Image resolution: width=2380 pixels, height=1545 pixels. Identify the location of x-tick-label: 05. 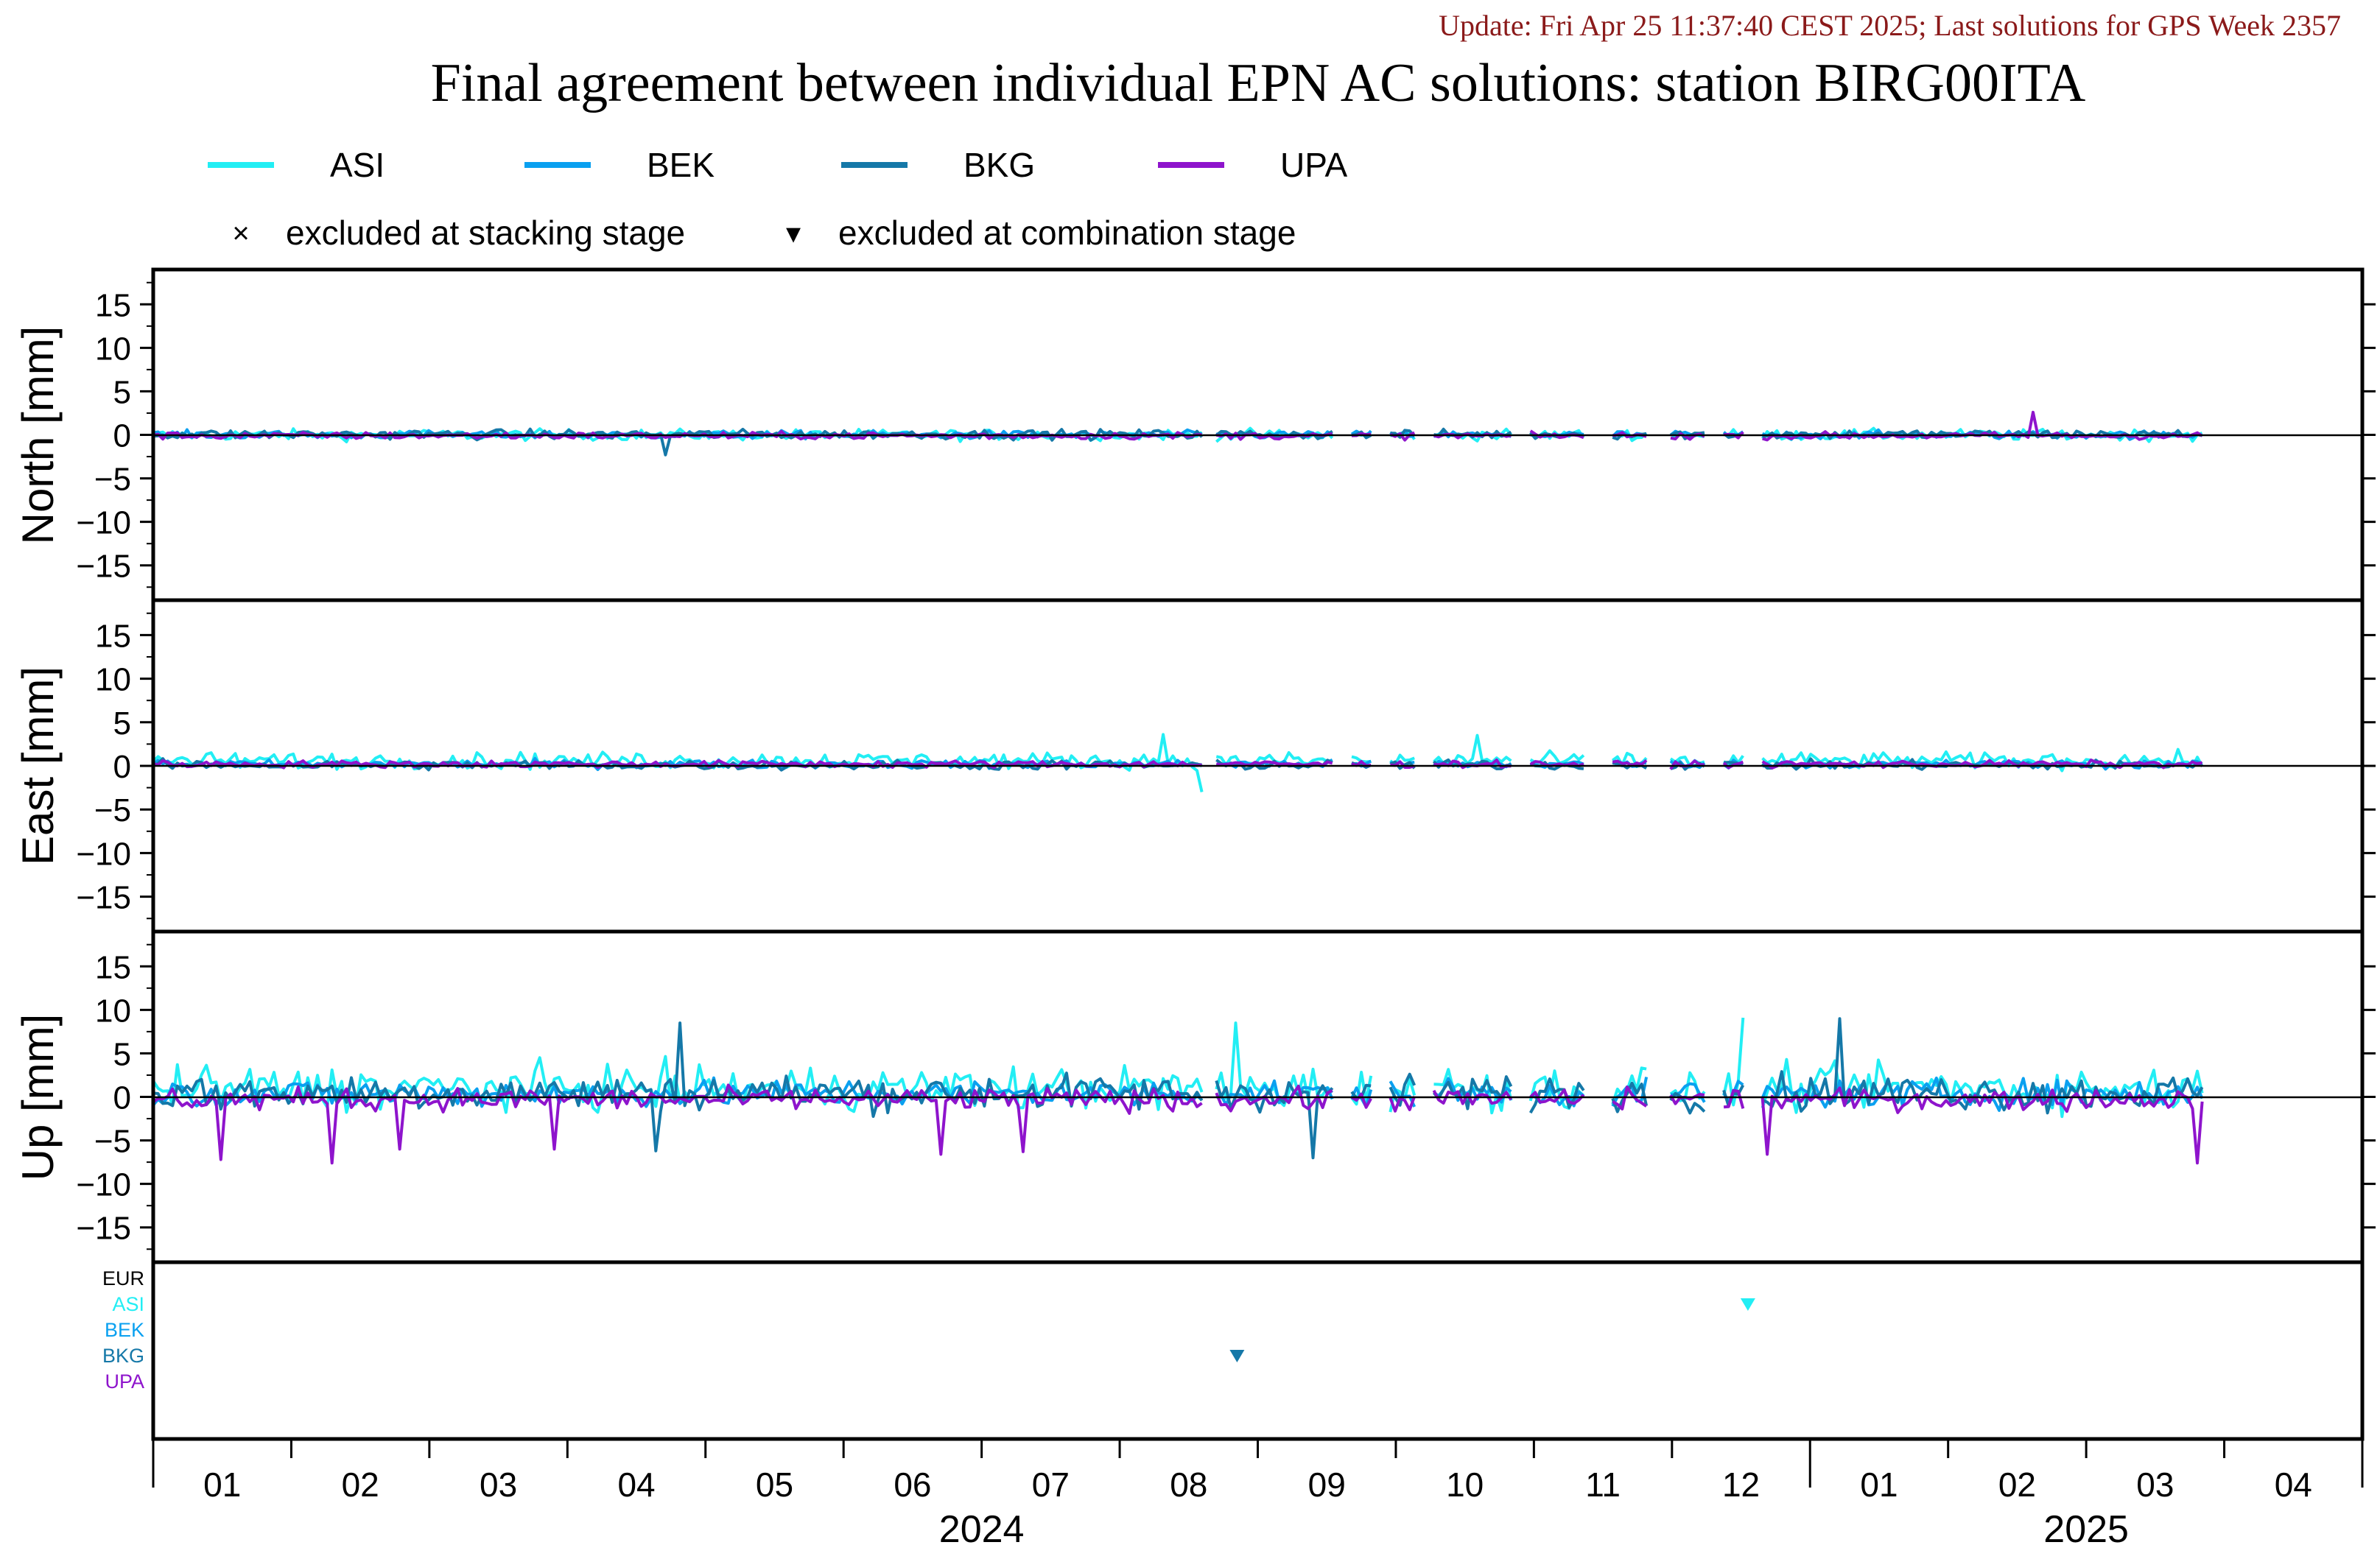
(774, 1485).